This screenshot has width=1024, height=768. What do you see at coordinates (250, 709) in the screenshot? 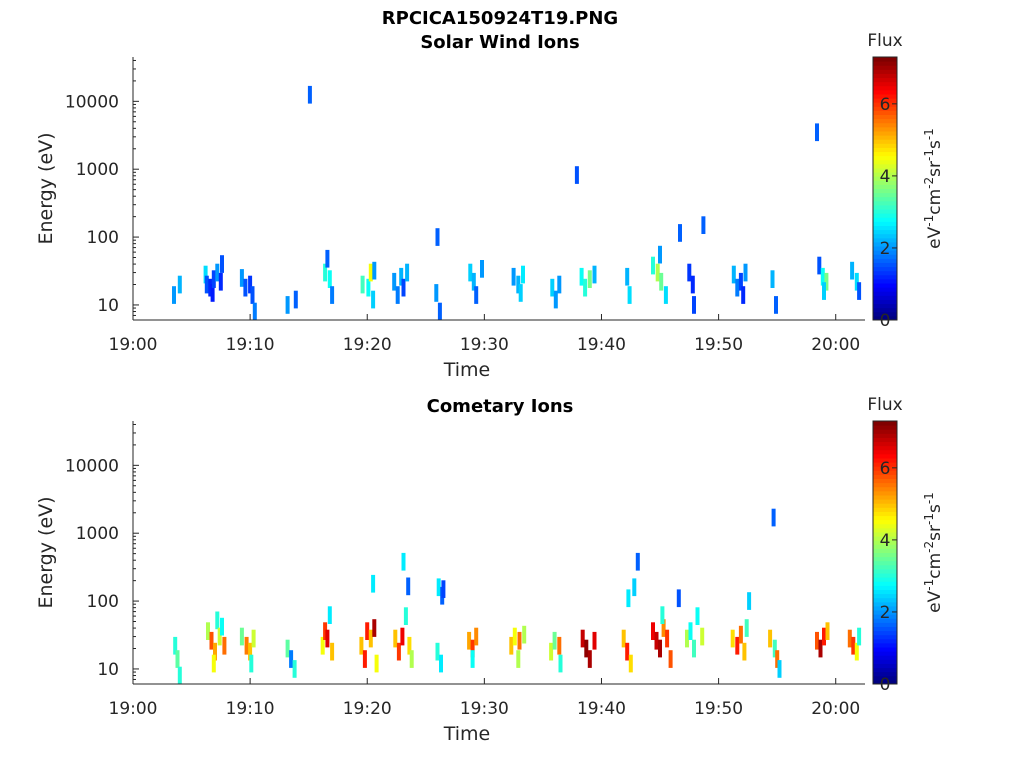
I see `x-tick-label: 19:10` at bounding box center [250, 709].